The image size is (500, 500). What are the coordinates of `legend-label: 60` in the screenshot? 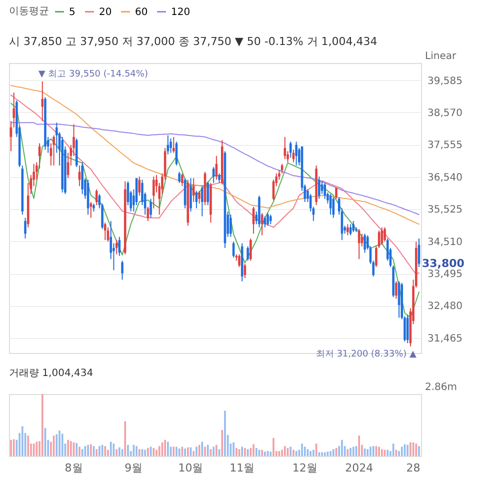 It's located at (141, 12).